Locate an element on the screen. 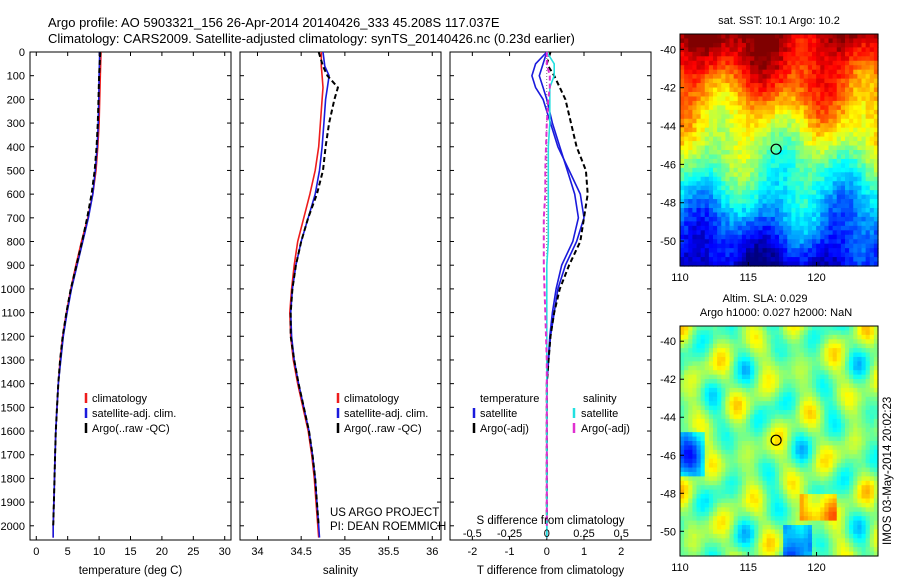  lon-tick-label: 115 is located at coordinates (749, 278).